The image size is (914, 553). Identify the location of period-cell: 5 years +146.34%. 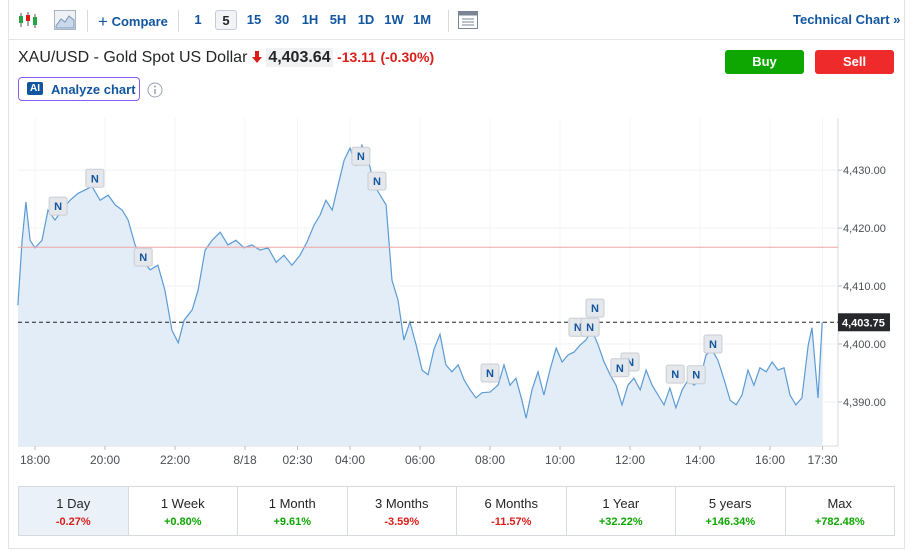
(731, 511).